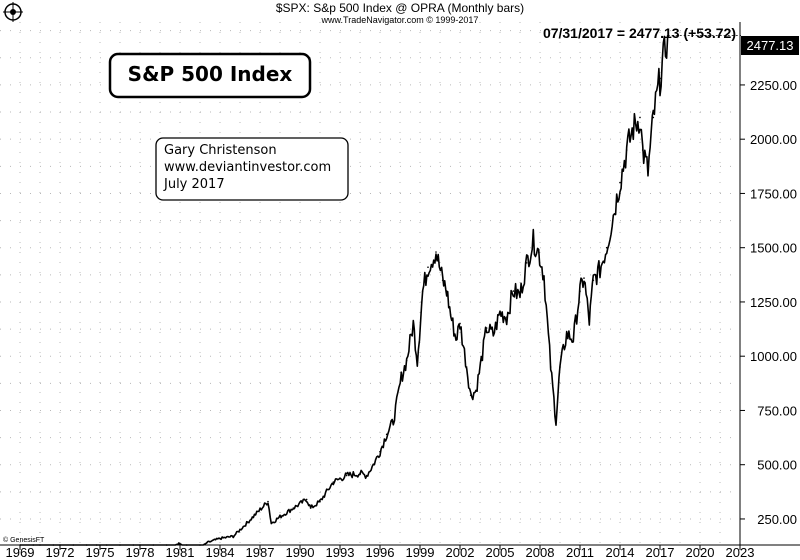 This screenshot has width=800, height=560. I want to click on x-tick-label: 2020, so click(700, 552).